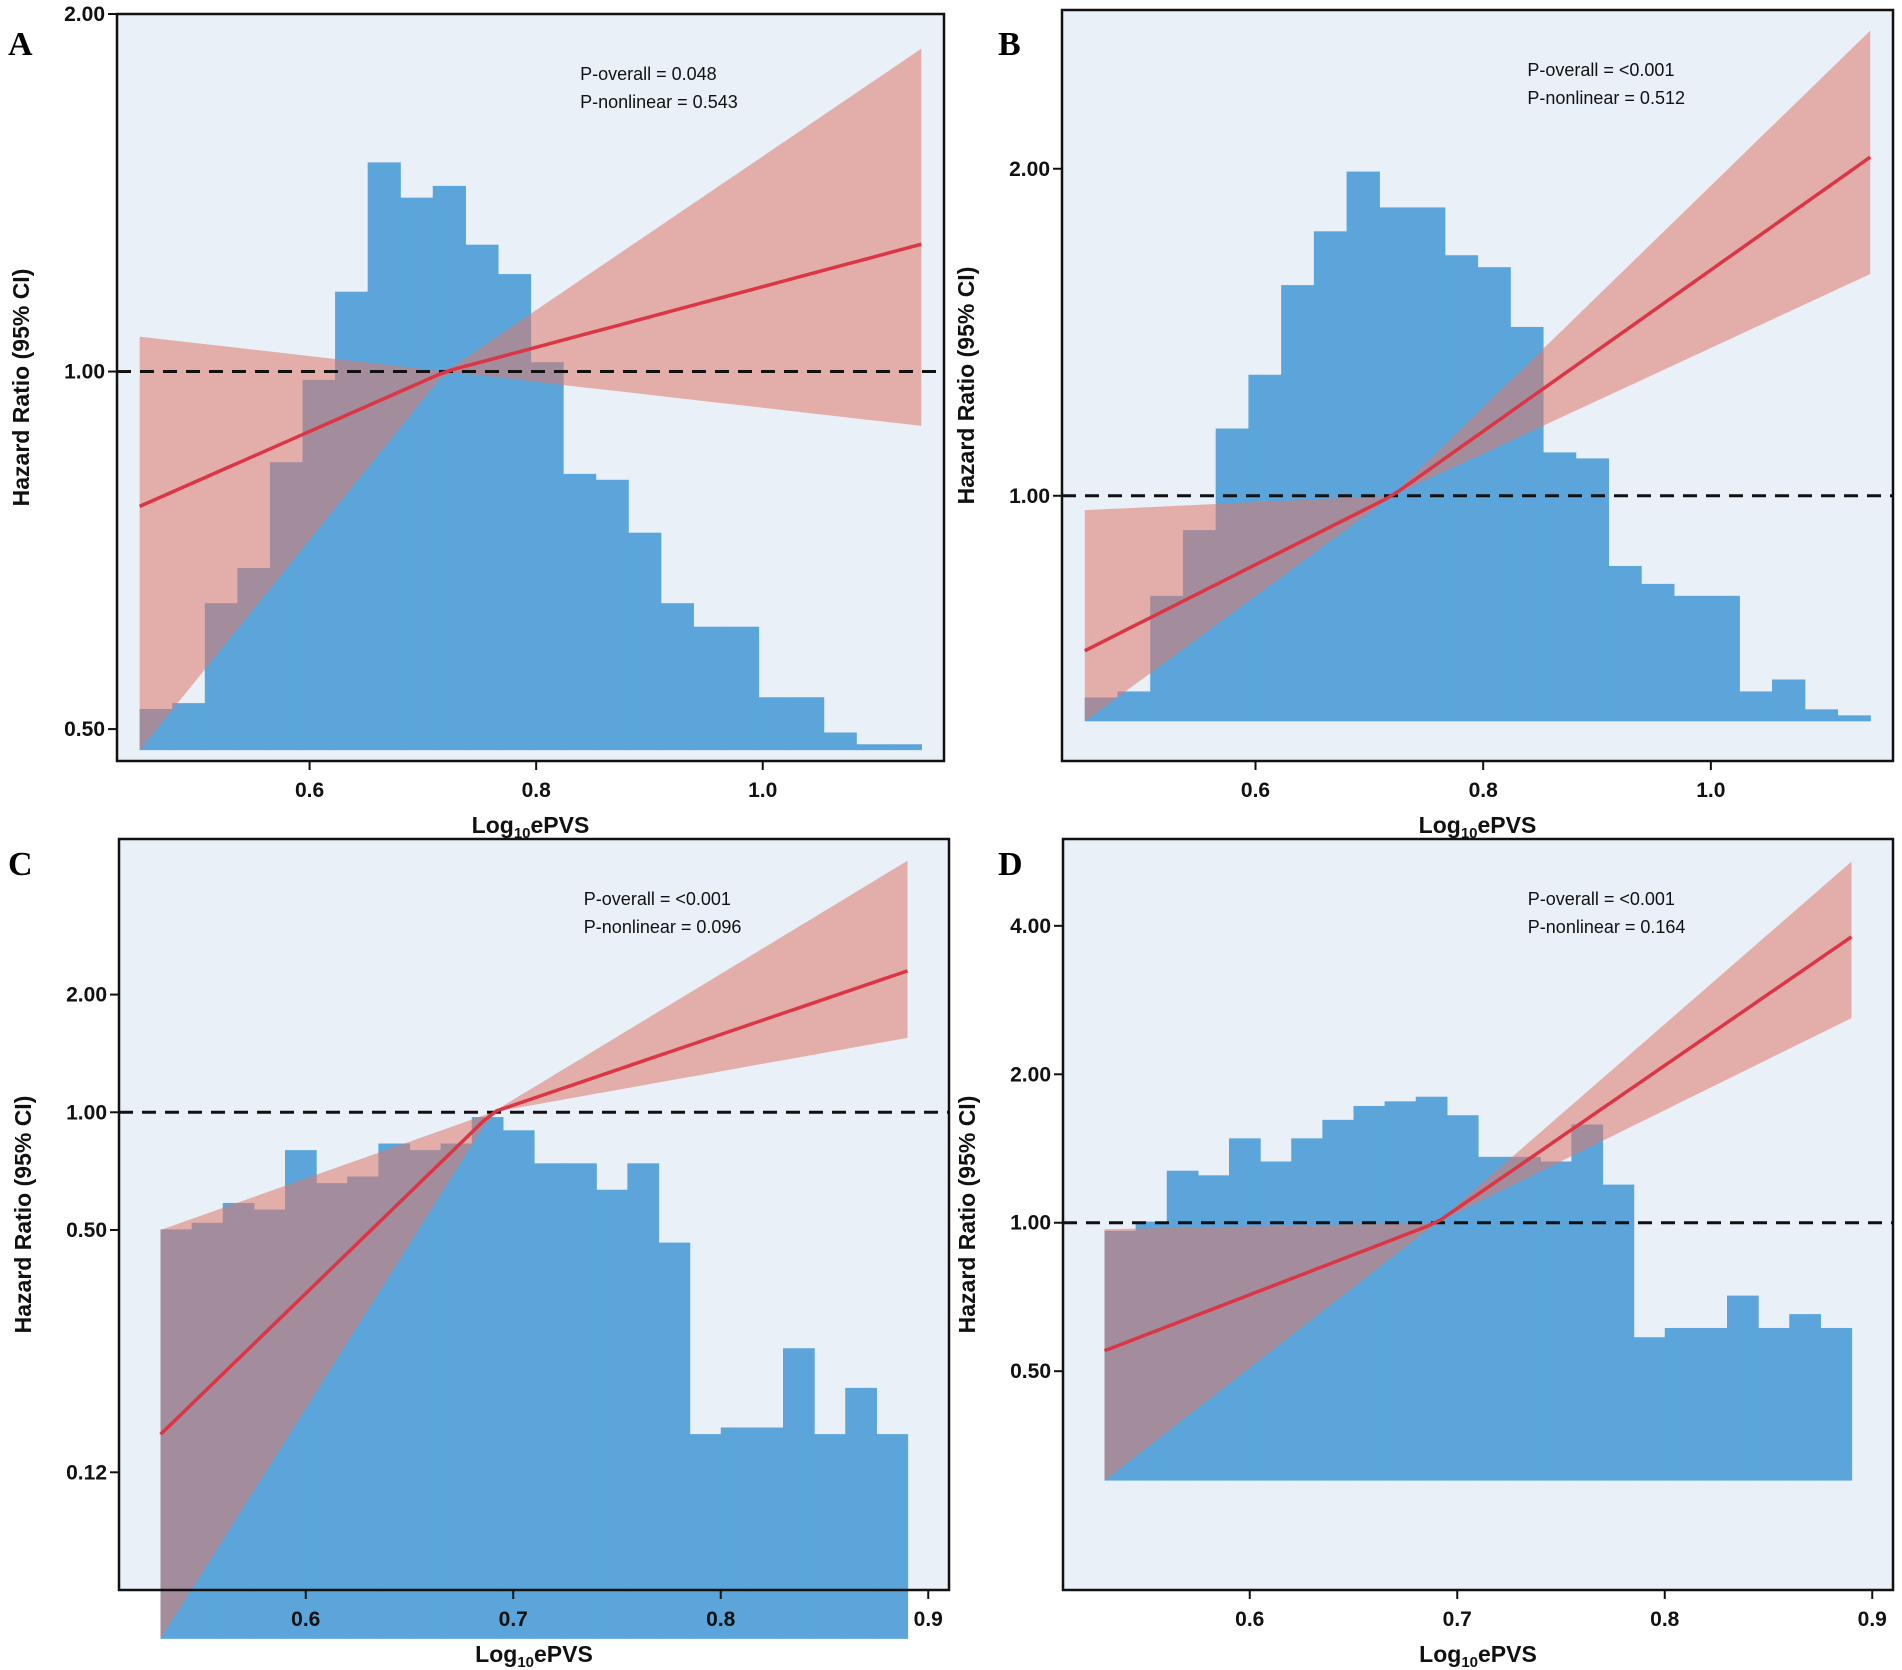 This screenshot has height=1670, width=1902. What do you see at coordinates (1872, 1619) in the screenshot?
I see `x-tick-label: 0.9` at bounding box center [1872, 1619].